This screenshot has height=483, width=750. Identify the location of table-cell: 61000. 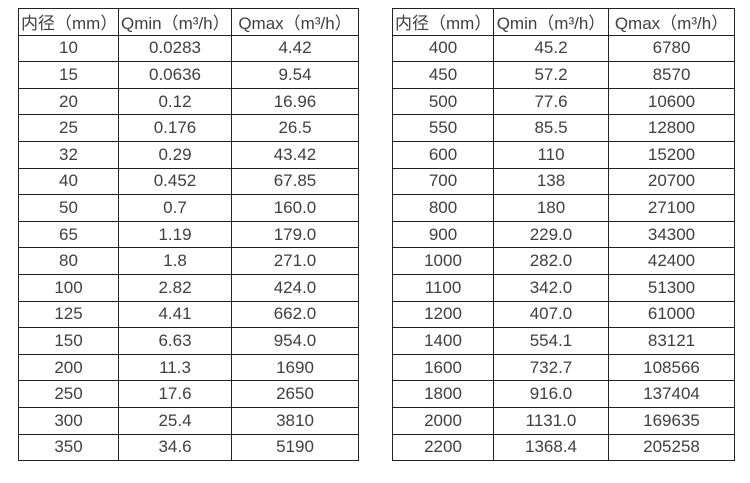
(671, 314).